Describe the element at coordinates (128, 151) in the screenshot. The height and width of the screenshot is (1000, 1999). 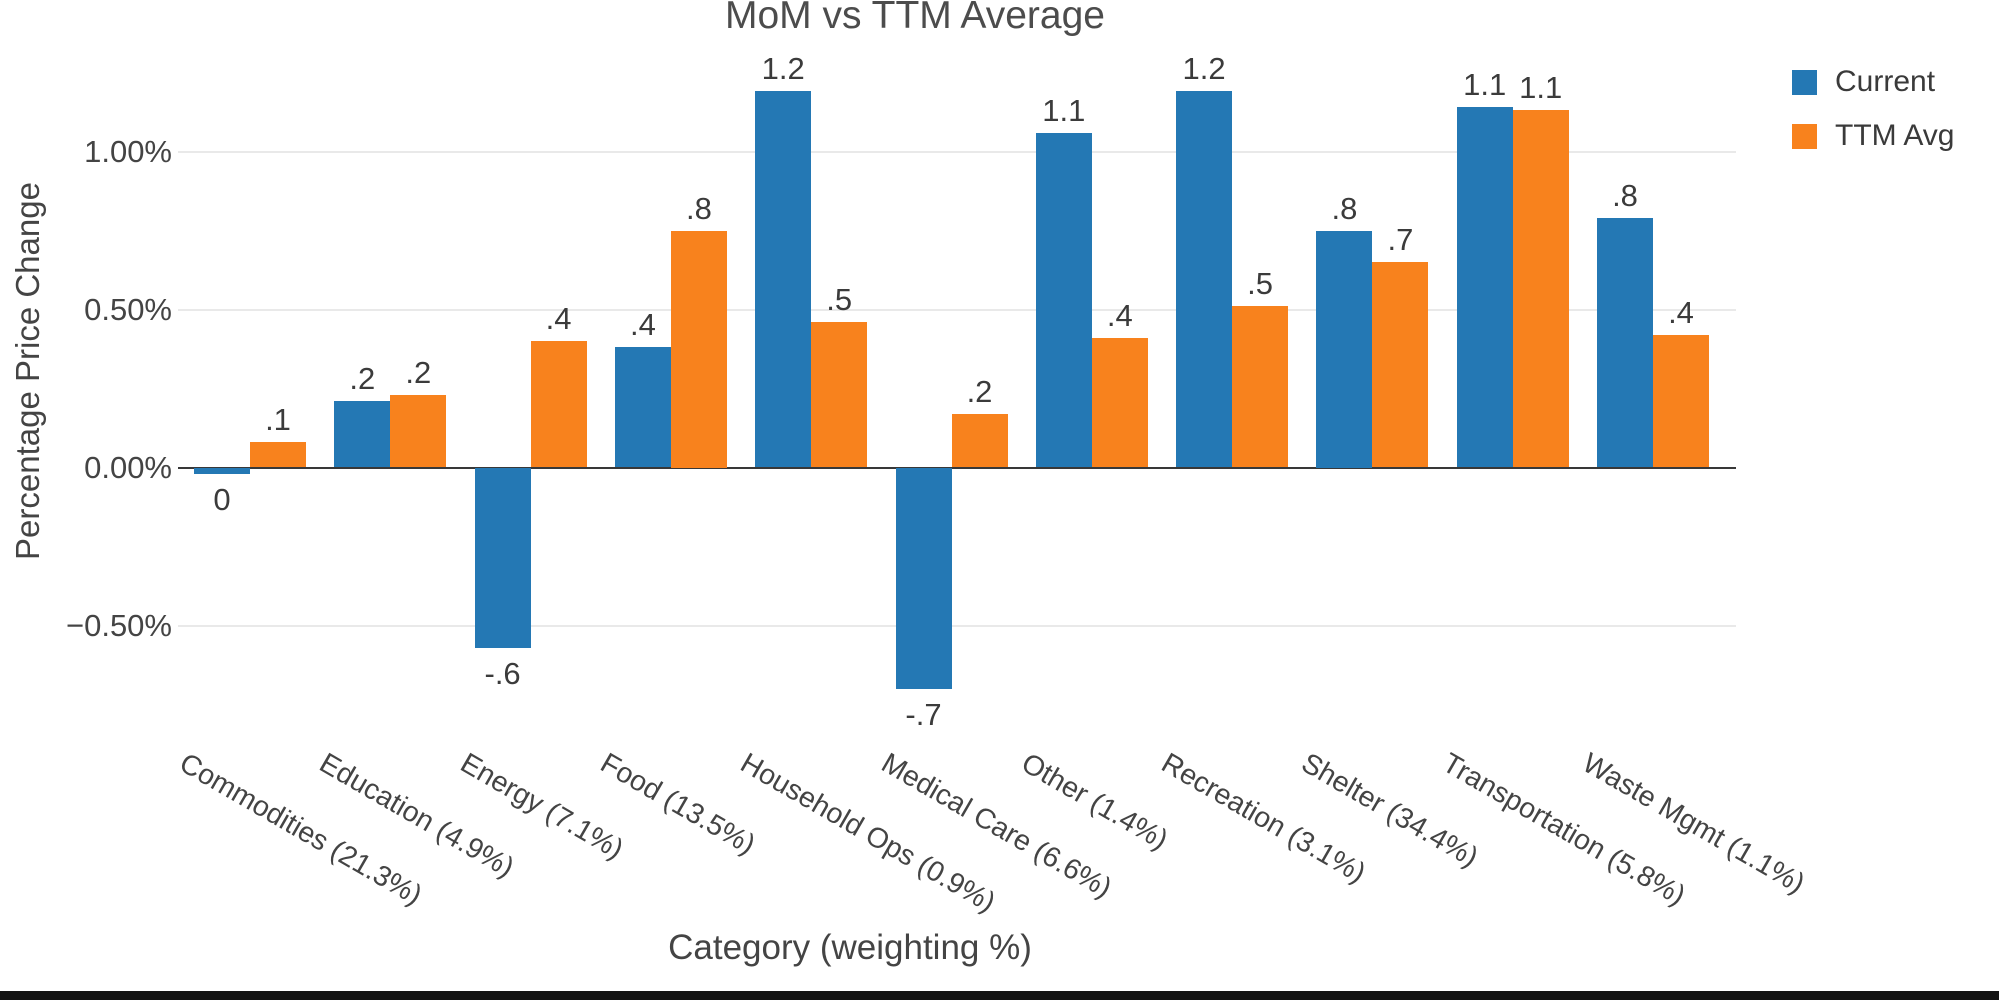
I see `y-tick-label-1.00: 1.00%` at that location.